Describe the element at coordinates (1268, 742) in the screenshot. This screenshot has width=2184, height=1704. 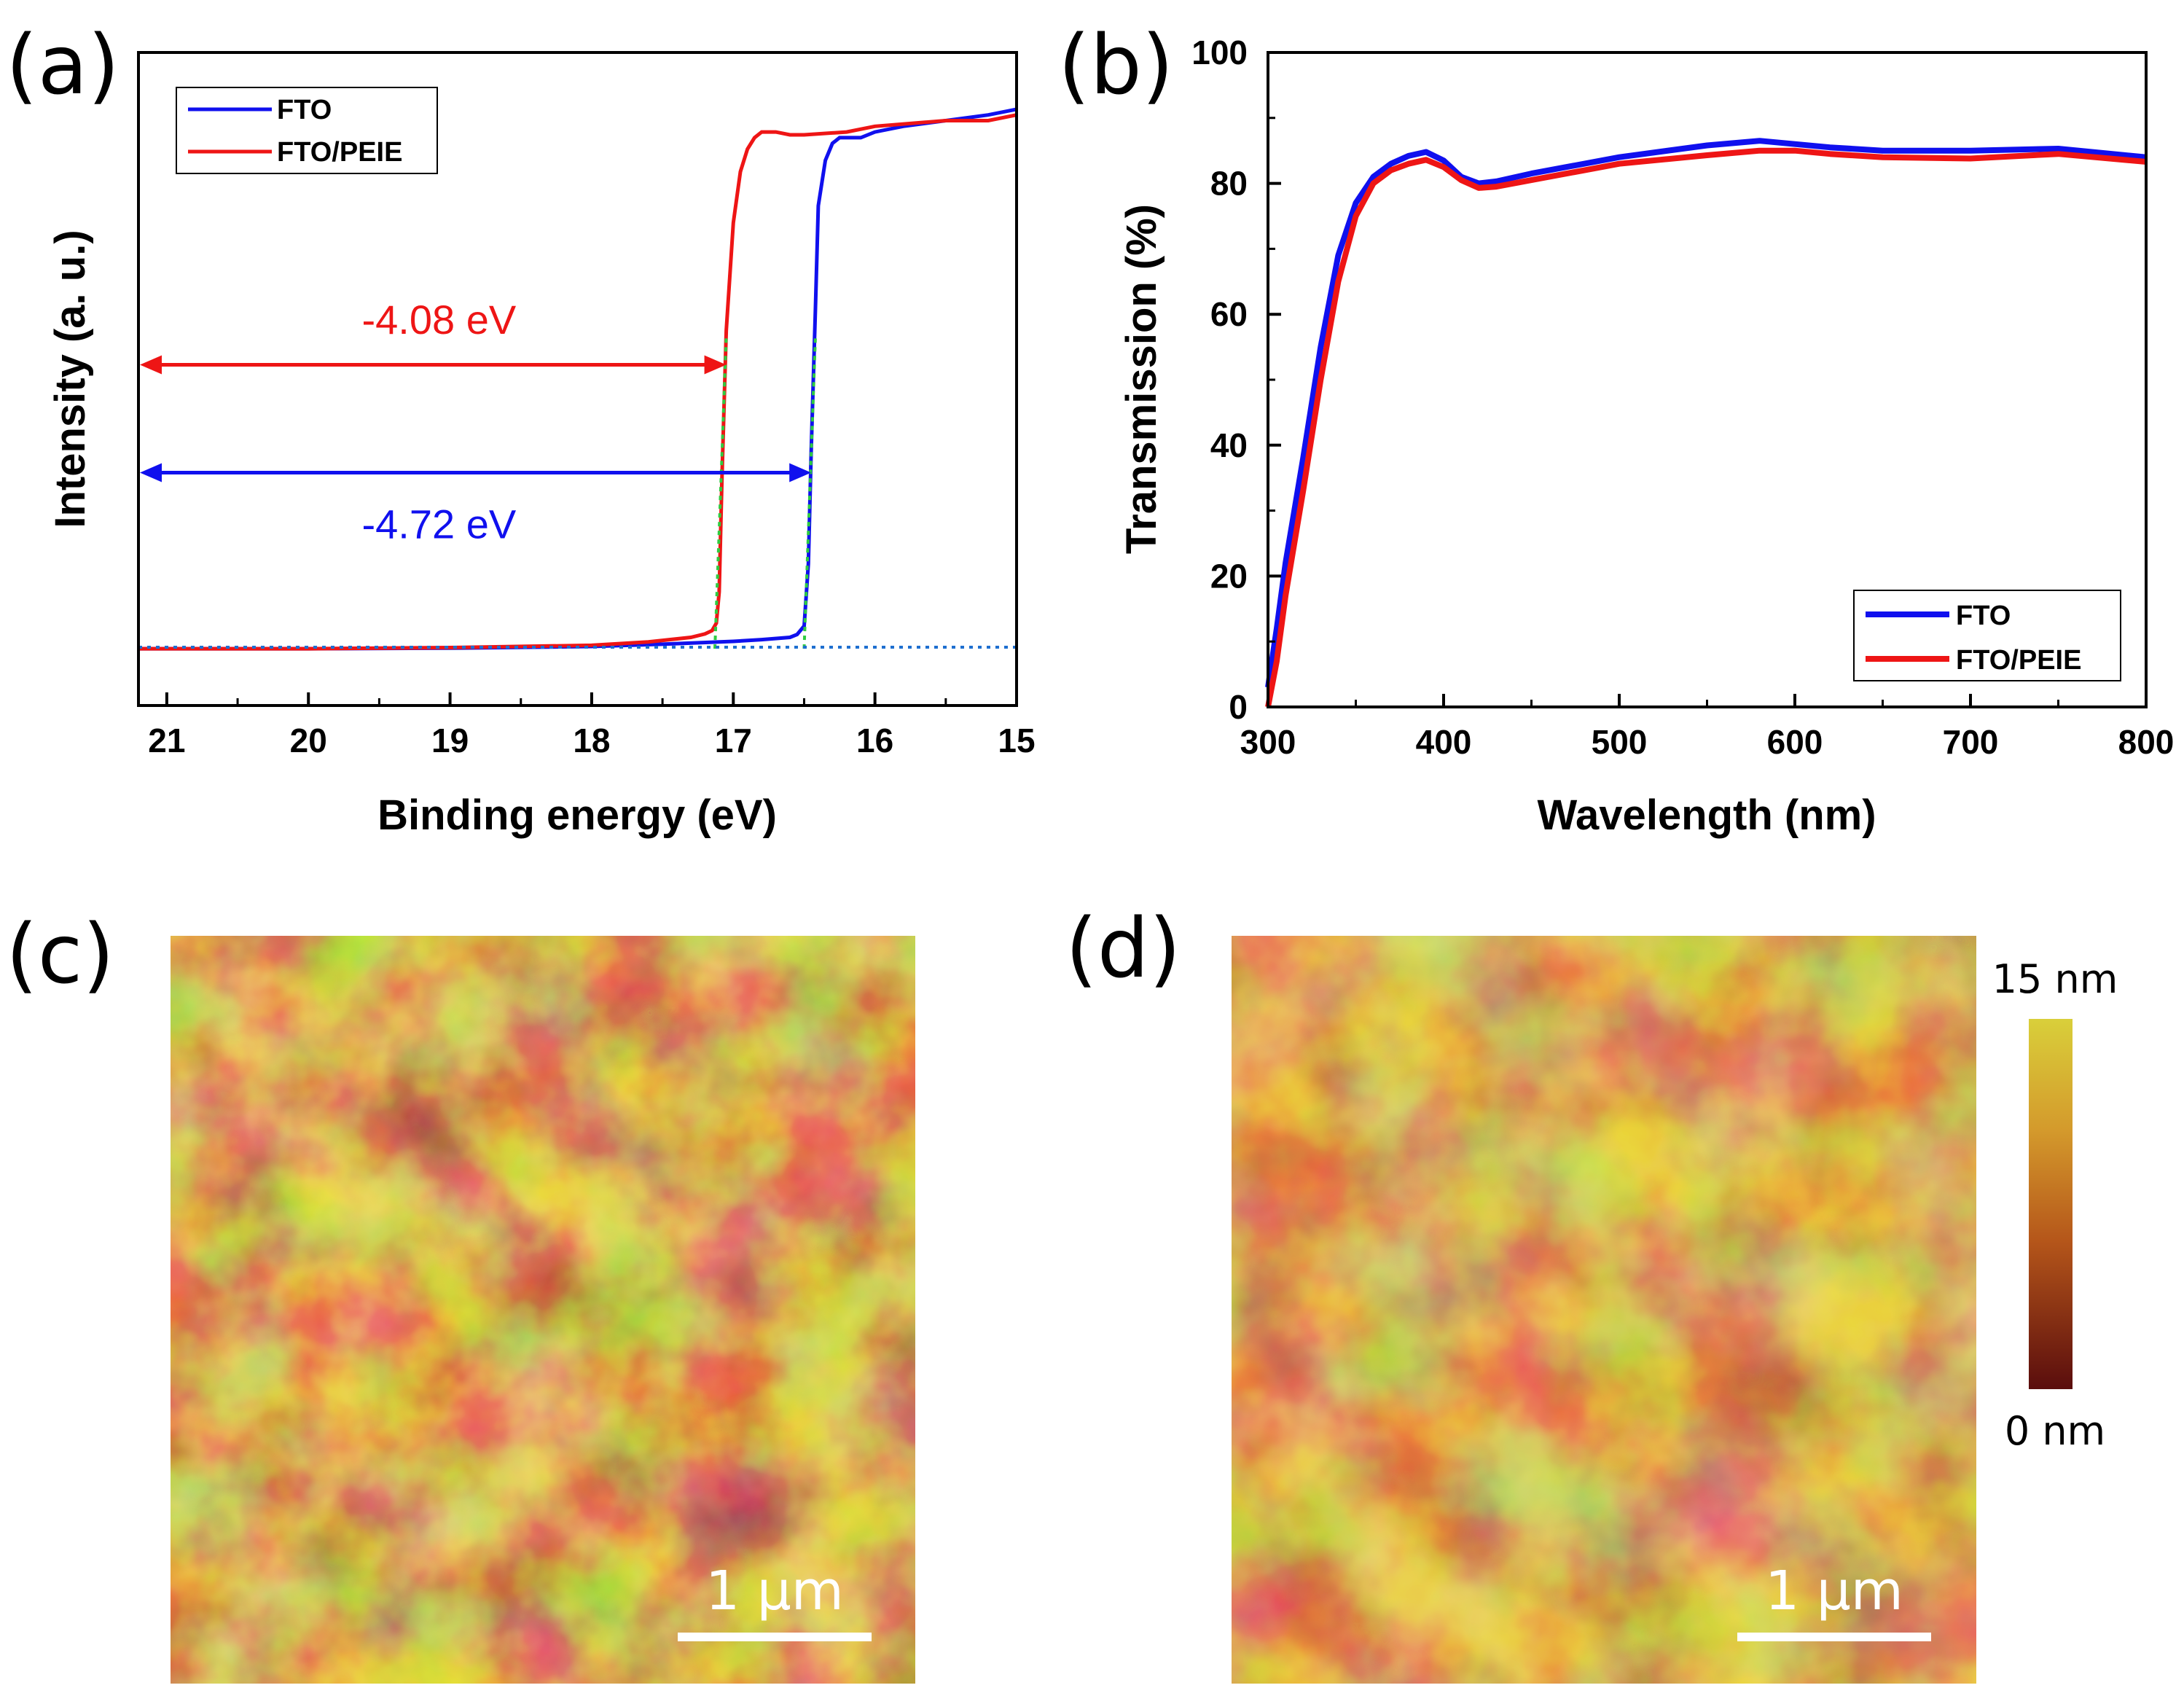
I see `b-xtick-label-0: 300` at that location.